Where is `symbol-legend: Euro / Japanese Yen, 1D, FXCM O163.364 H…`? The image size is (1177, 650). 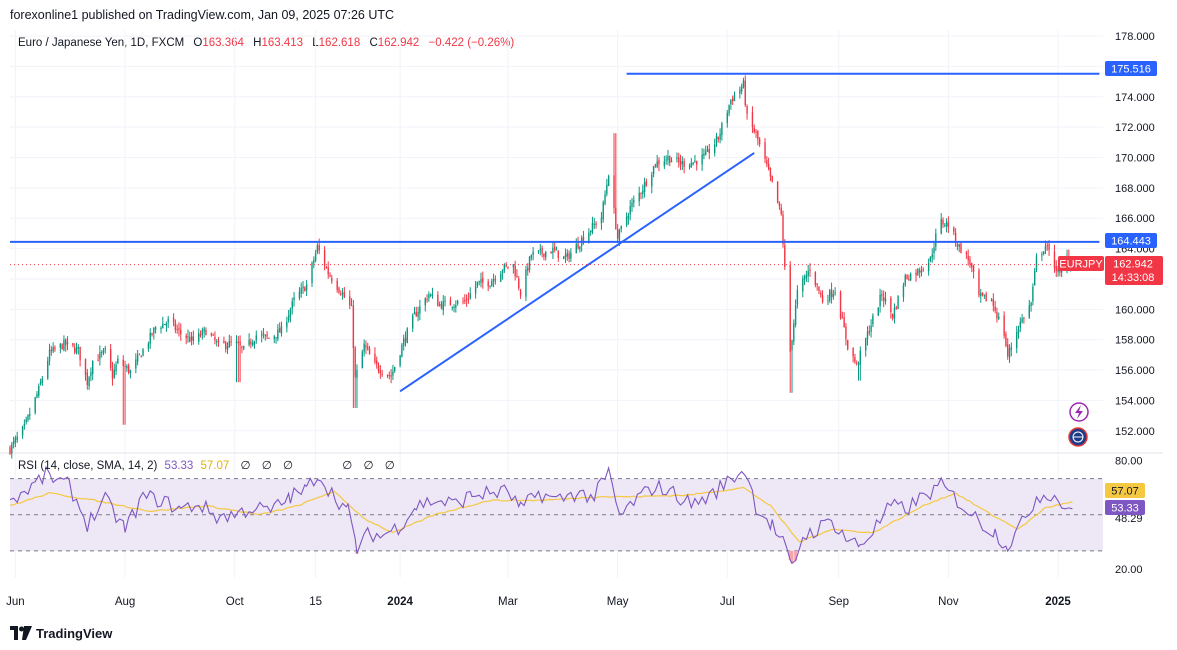 symbol-legend: Euro / Japanese Yen, 1D, FXCM O163.364 H… is located at coordinates (266, 43).